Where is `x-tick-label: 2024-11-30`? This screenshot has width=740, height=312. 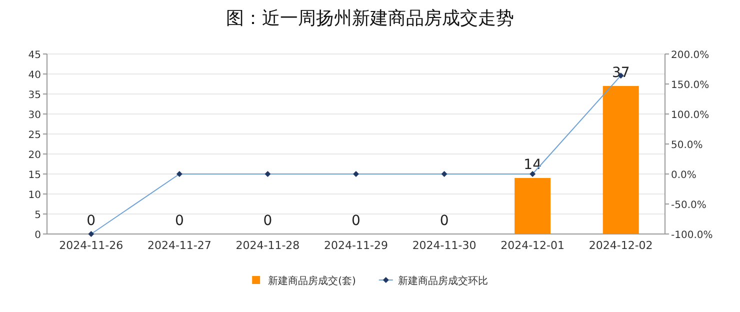
x-tick-label: 2024-11-30 is located at coordinates (444, 245).